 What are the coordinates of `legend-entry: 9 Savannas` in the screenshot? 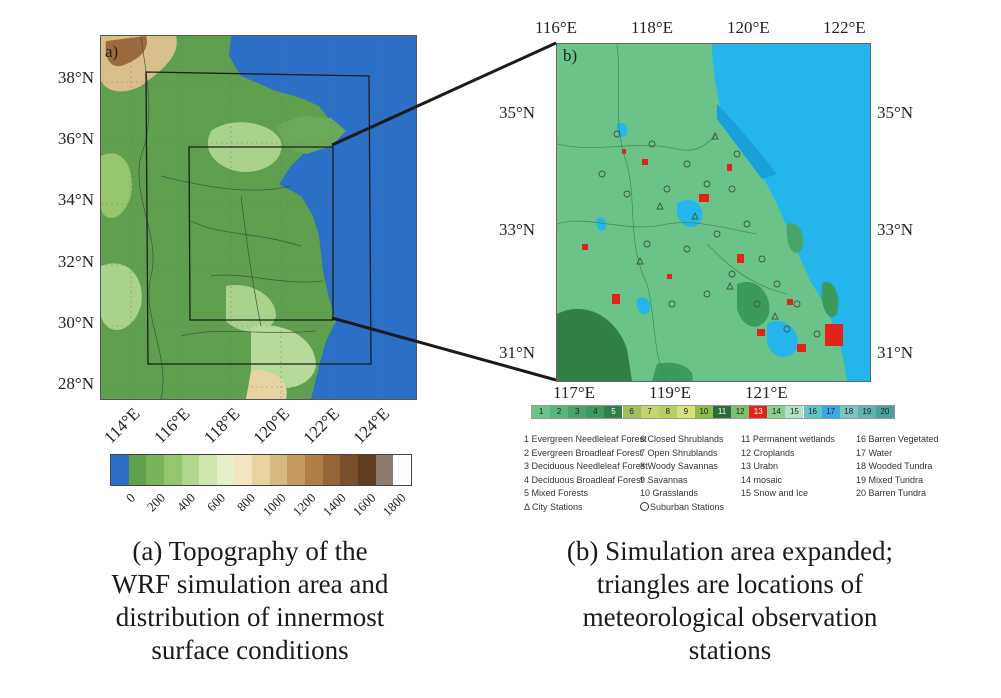 It's located at (664, 479).